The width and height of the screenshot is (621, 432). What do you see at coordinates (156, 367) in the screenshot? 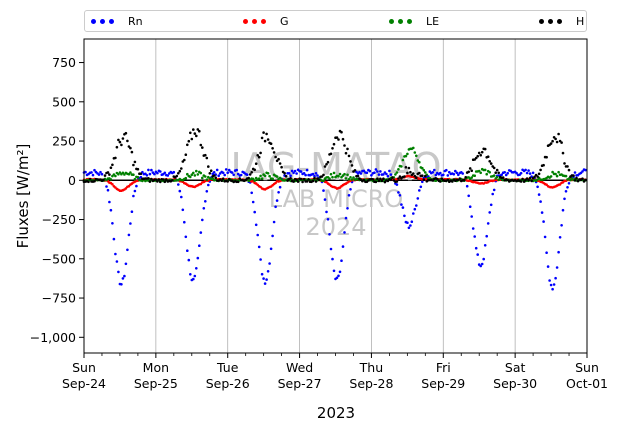
I see `x-tick-label-day: Mon` at bounding box center [156, 367].